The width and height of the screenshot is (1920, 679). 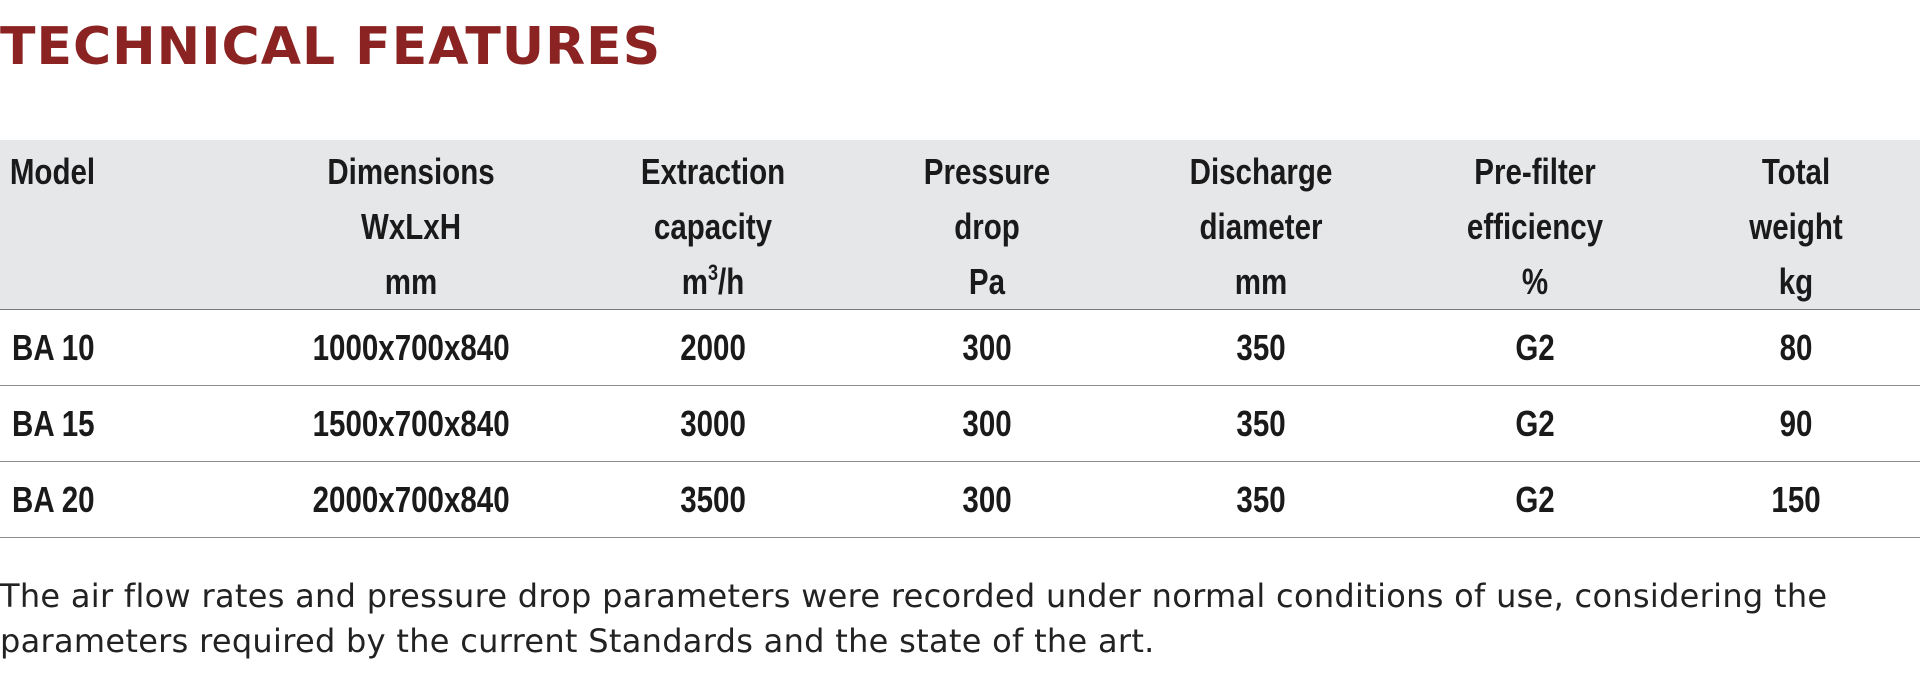 What do you see at coordinates (1796, 281) in the screenshot?
I see `header-weight-unit: kg` at bounding box center [1796, 281].